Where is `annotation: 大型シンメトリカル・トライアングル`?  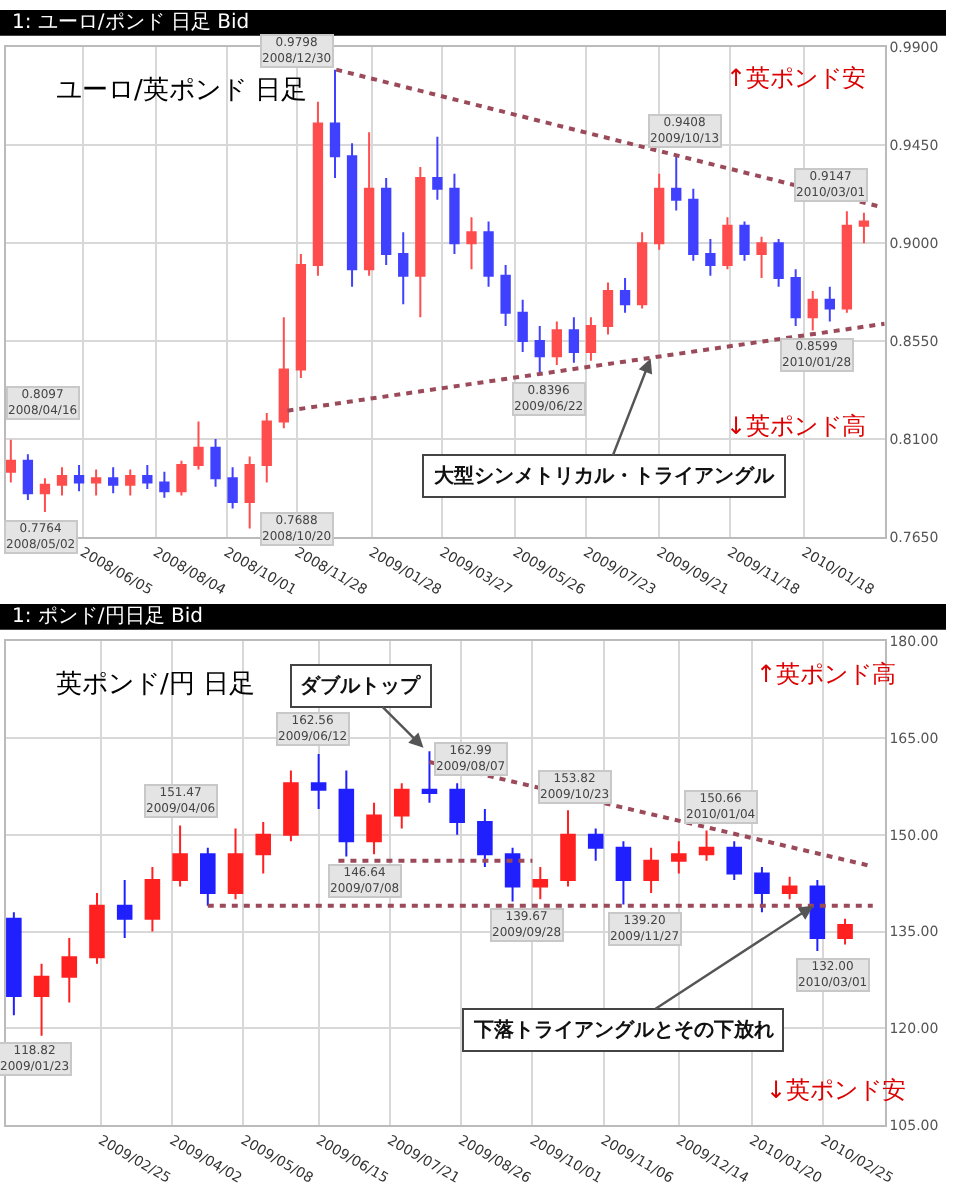 annotation: 大型シンメトリカル・トライアングル is located at coordinates (604, 476).